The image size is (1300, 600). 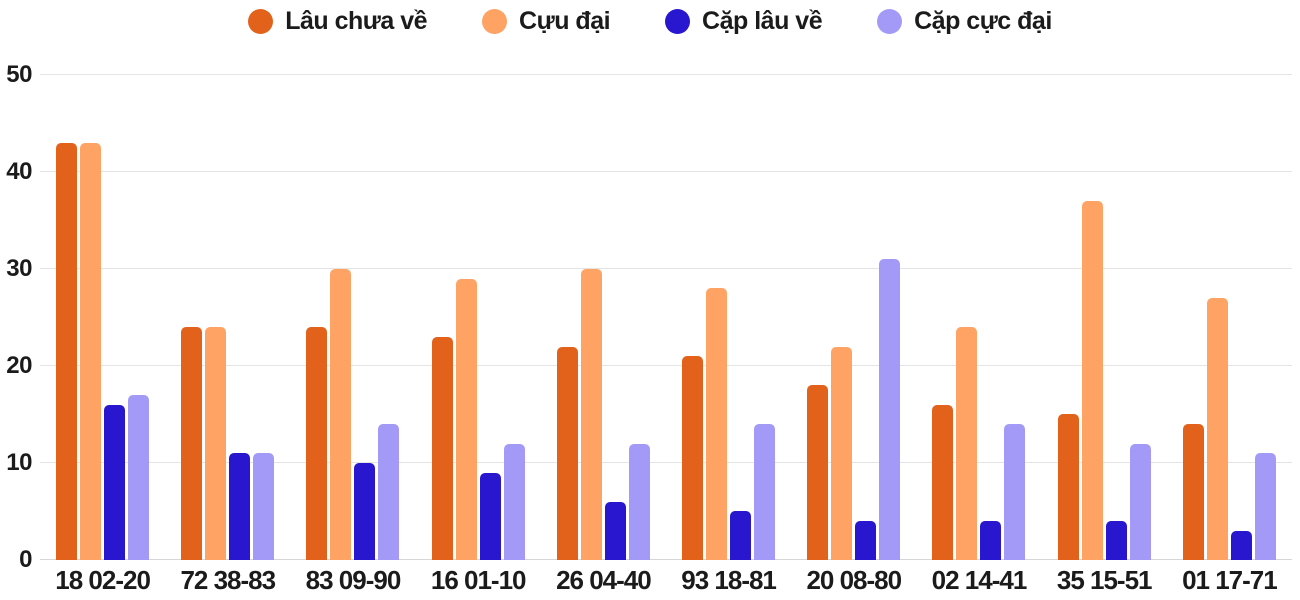 What do you see at coordinates (1116, 540) in the screenshot?
I see `bar-series2-cat8` at bounding box center [1116, 540].